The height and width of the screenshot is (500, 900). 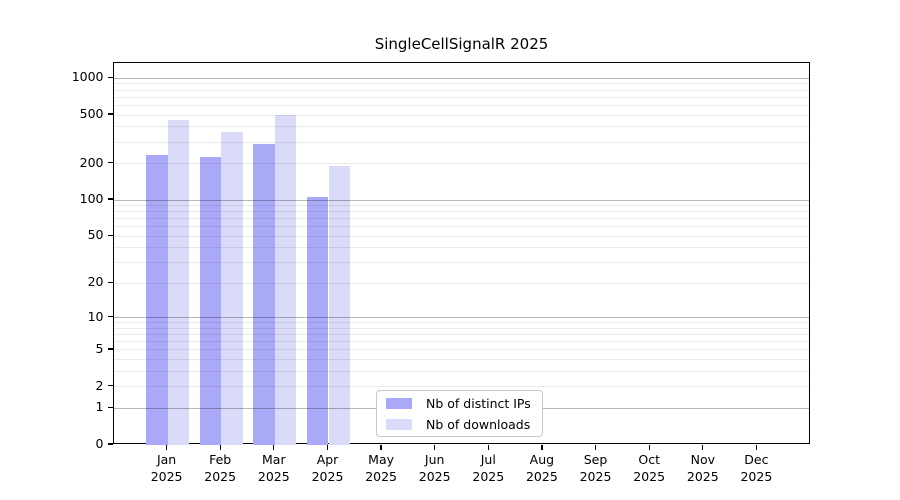 What do you see at coordinates (488, 459) in the screenshot?
I see `month-label: Jul` at bounding box center [488, 459].